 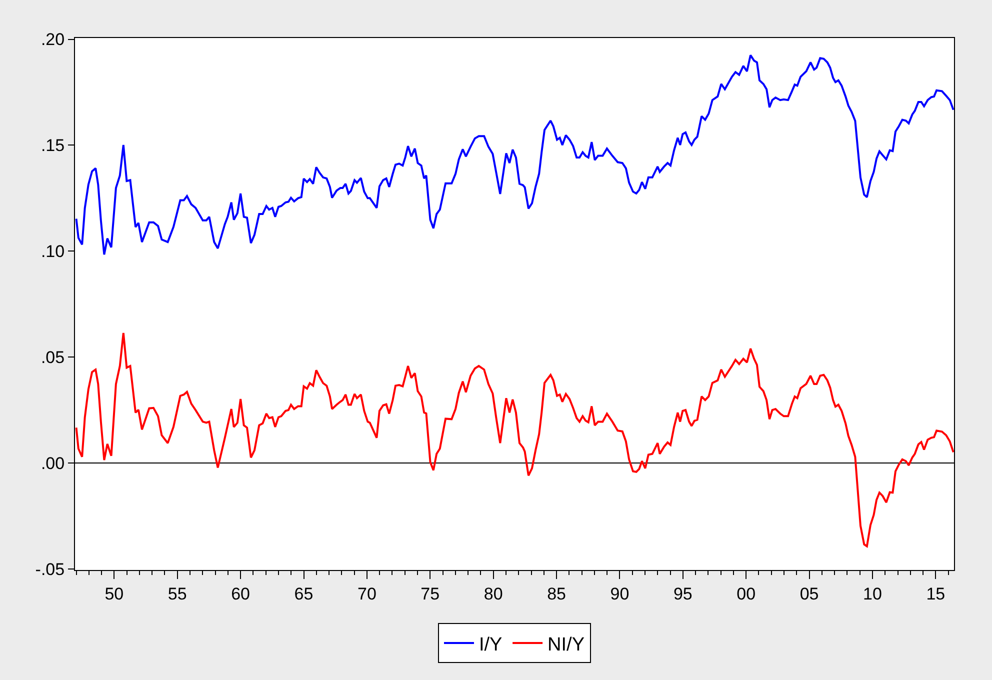 I want to click on y-tick-label: -.05, so click(x=50, y=569).